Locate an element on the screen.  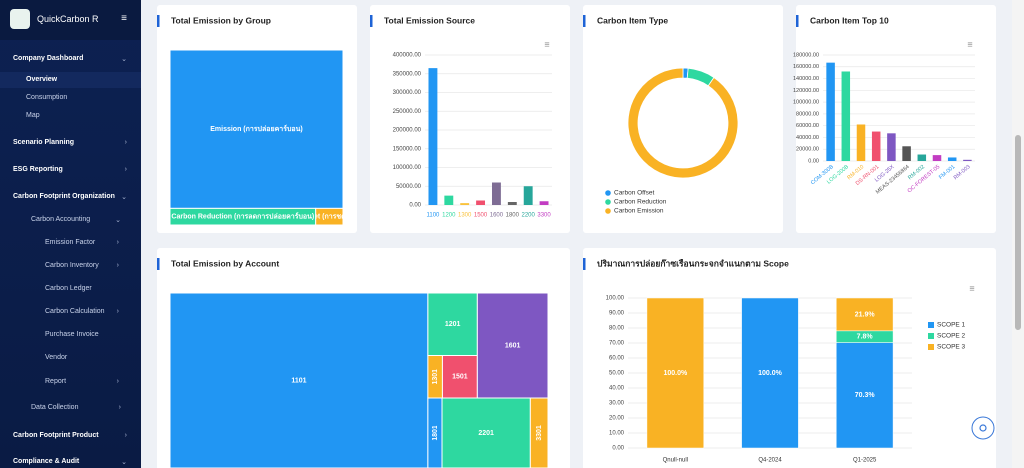
menu-item: Carbon Accounting is located at coordinates (61, 219).